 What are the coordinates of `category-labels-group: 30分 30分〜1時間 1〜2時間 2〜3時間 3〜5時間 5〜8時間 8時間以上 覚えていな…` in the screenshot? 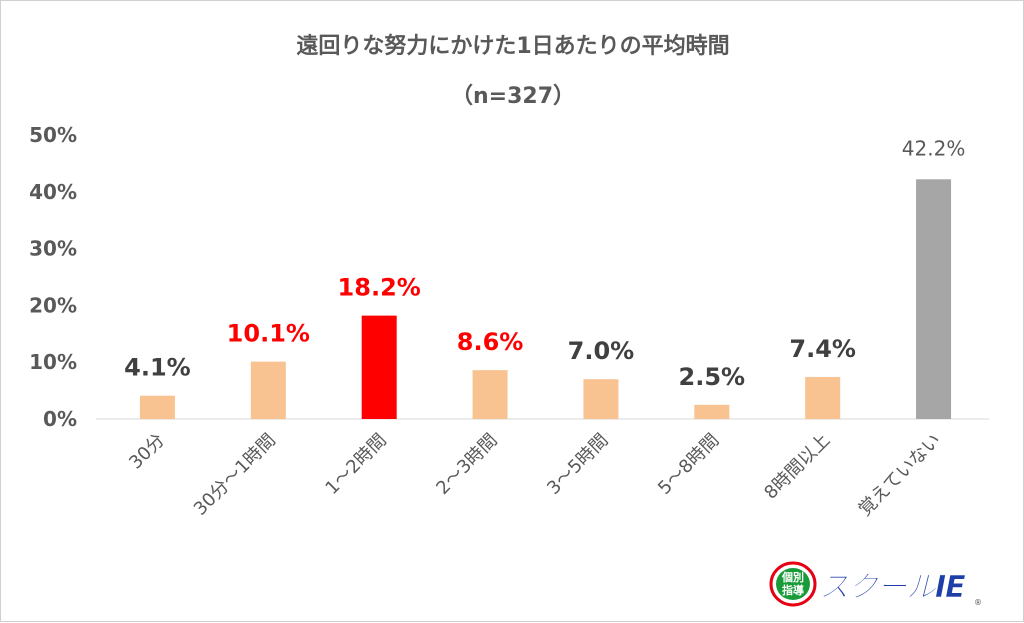 It's located at (535, 475).